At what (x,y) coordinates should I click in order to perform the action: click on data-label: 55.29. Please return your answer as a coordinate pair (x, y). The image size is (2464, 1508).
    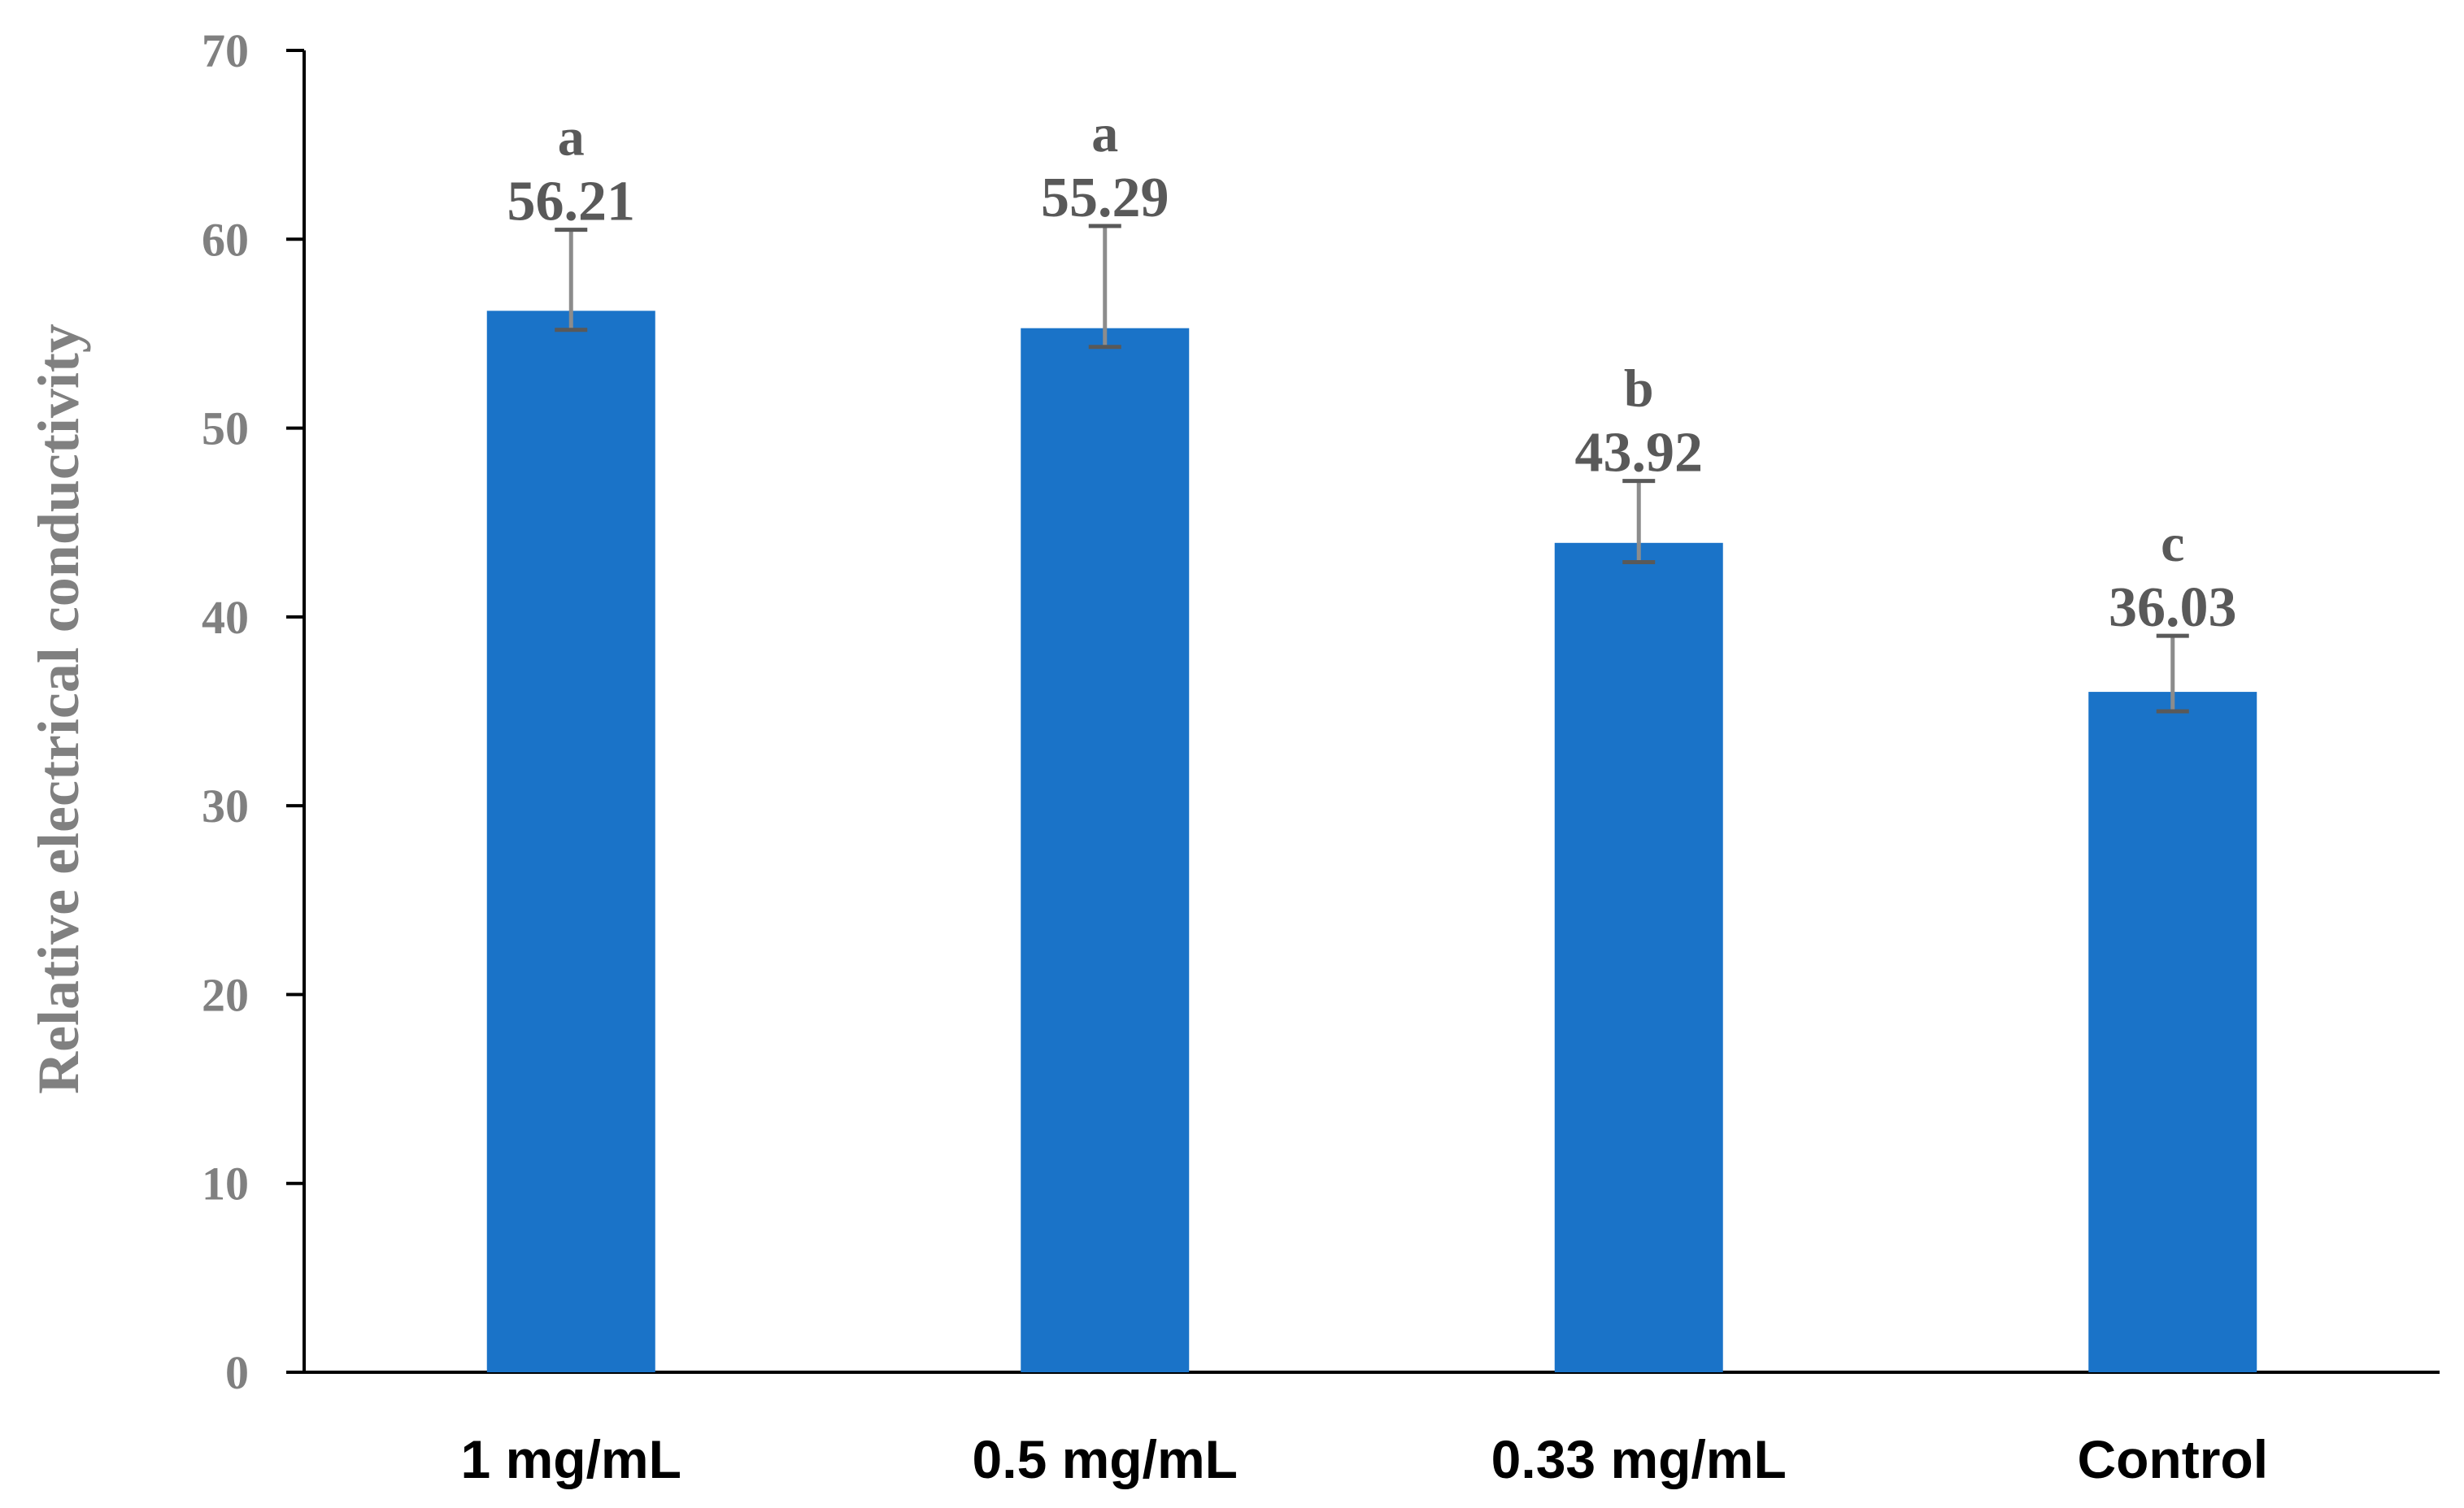
    Looking at the image, I should click on (1105, 198).